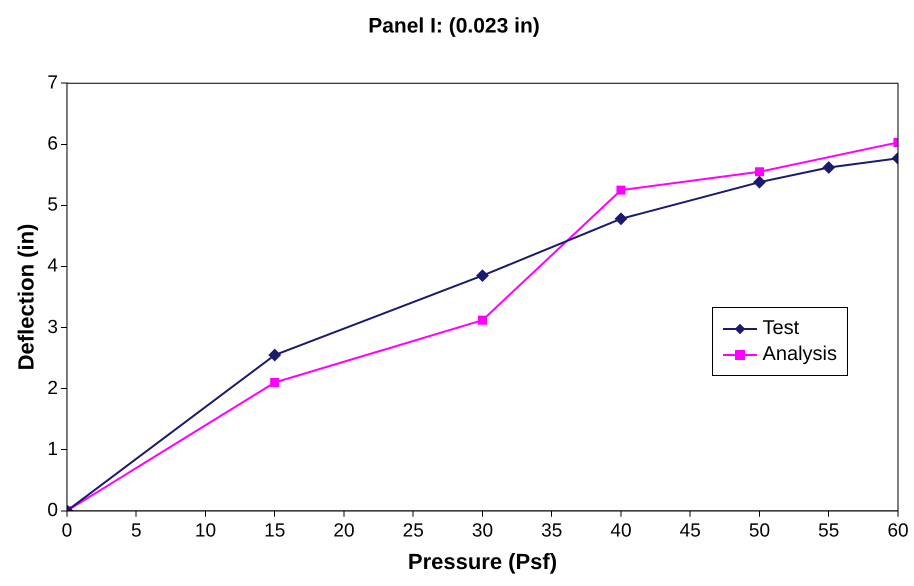 Image resolution: width=914 pixels, height=586 pixels. What do you see at coordinates (799, 354) in the screenshot?
I see `legend-label: Analysis` at bounding box center [799, 354].